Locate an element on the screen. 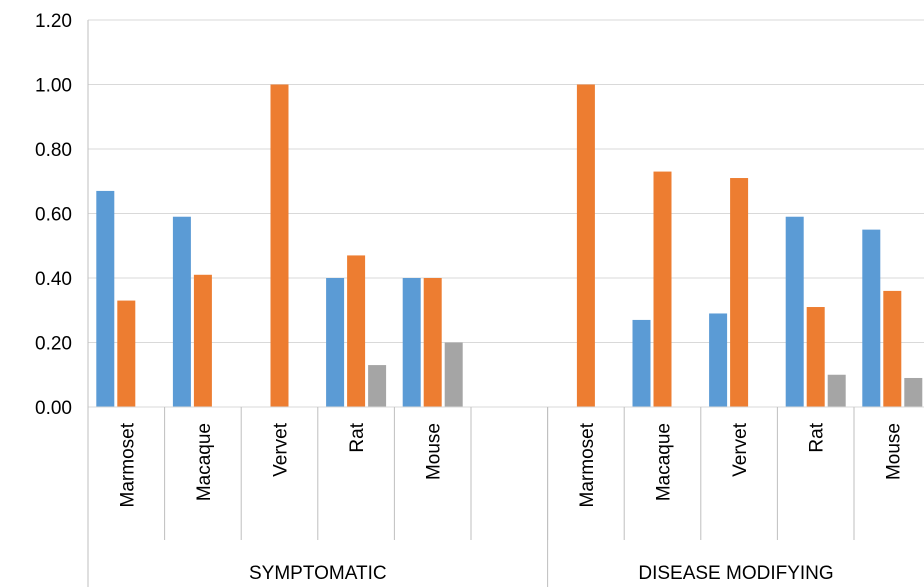 Image resolution: width=924 pixels, height=587 pixels. x-group-labels: SYMPTOMATIC DISEASE MODIFYING is located at coordinates (541, 573).